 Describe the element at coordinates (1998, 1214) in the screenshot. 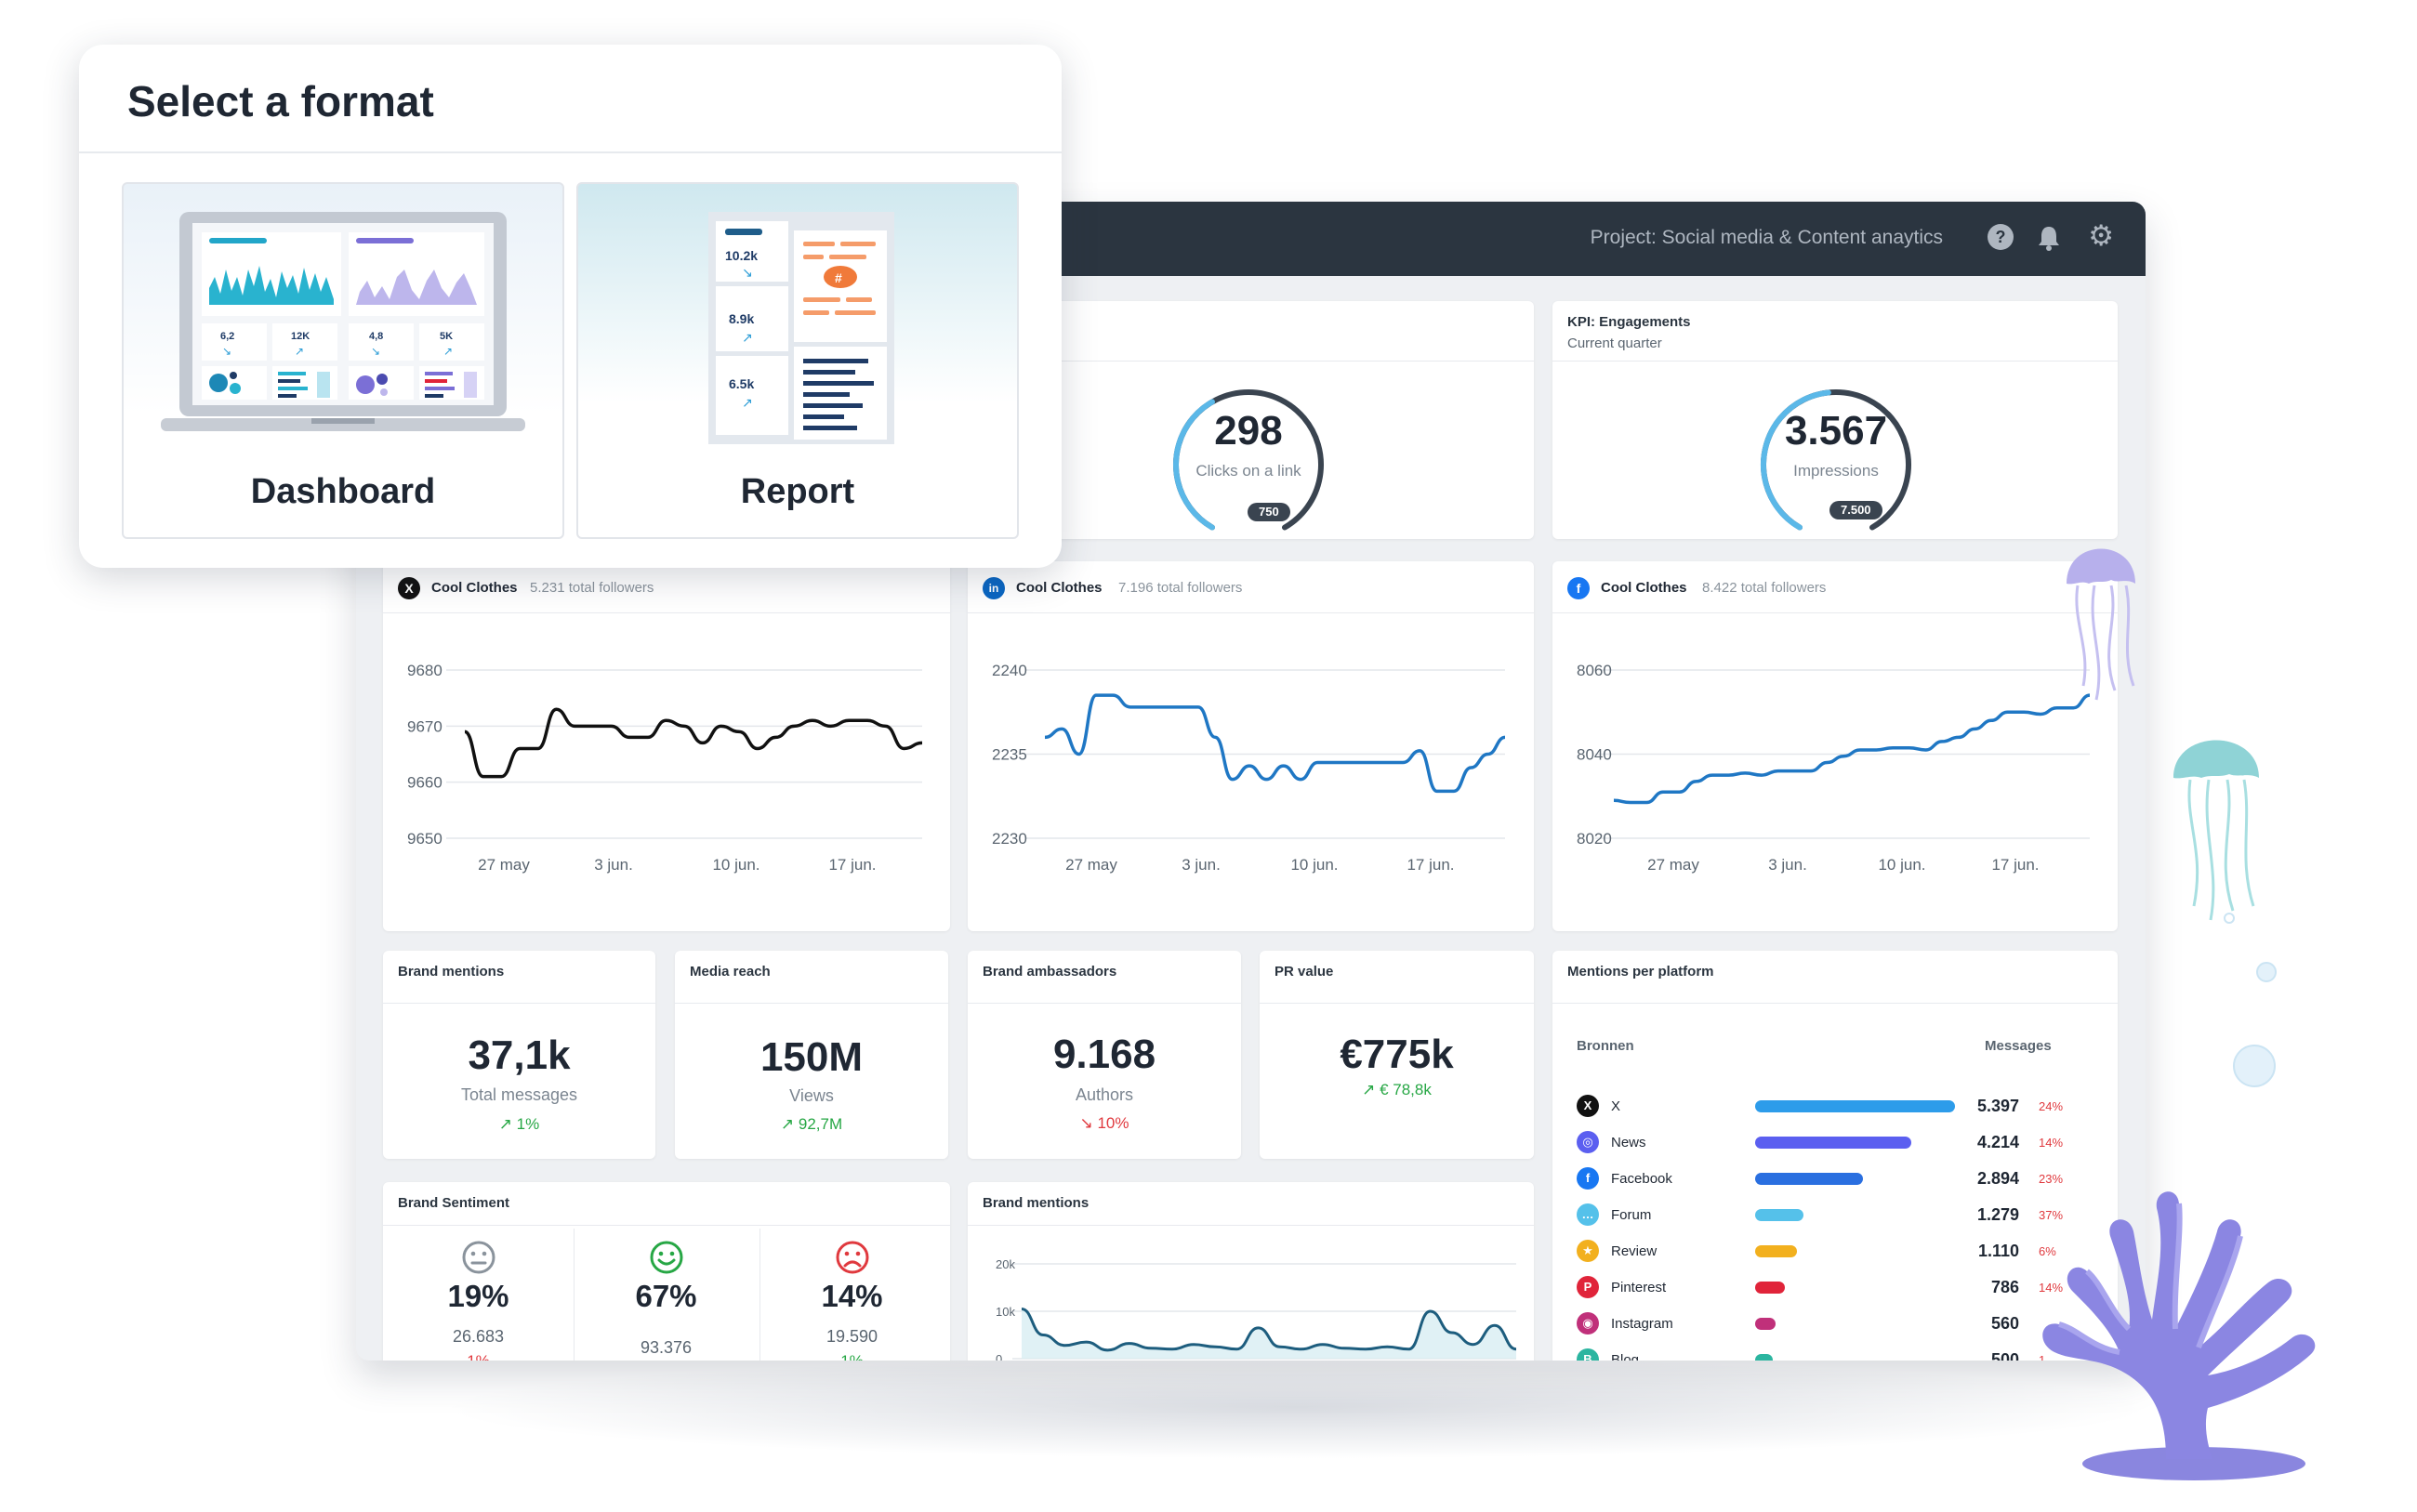

I see `platform-count: 1.279` at that location.